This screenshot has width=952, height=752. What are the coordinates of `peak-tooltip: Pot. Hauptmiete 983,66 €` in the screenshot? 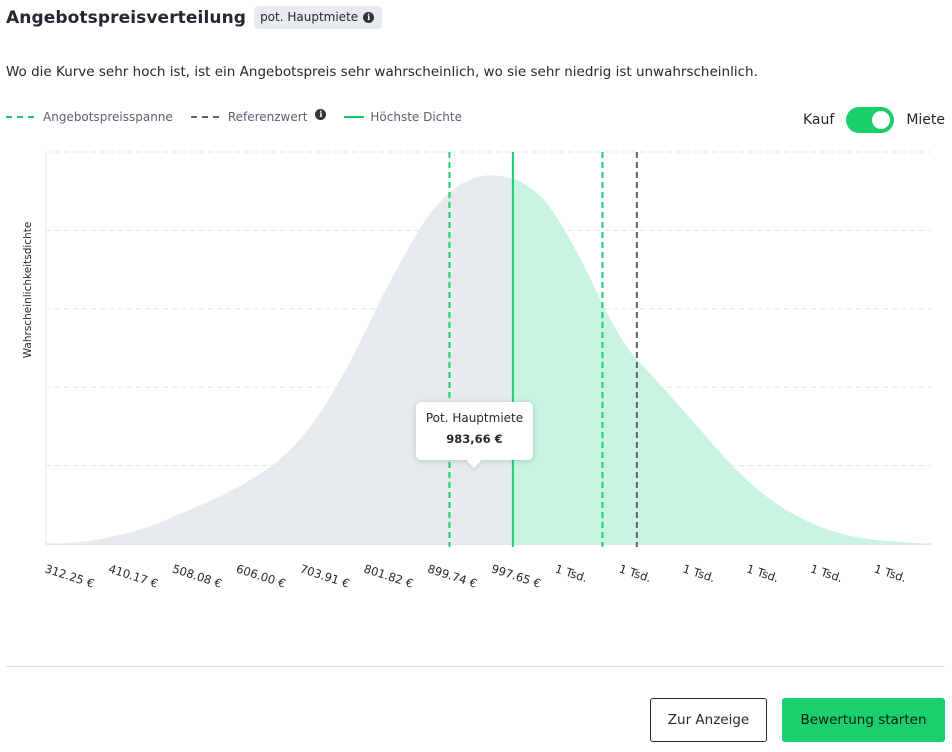 It's located at (474, 431).